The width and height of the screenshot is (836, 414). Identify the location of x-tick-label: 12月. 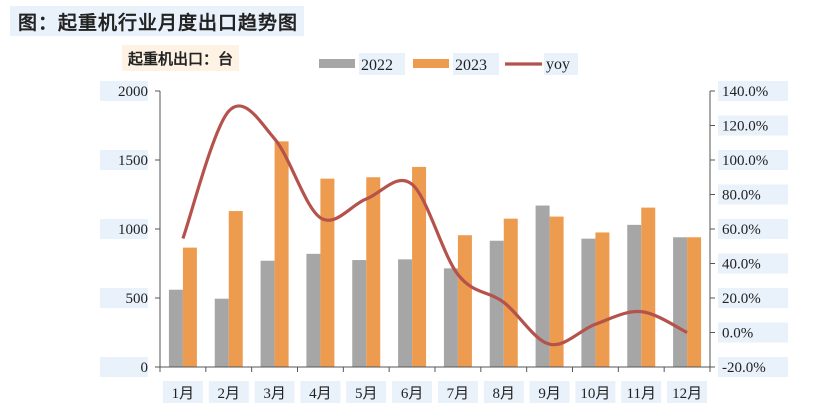
(687, 394).